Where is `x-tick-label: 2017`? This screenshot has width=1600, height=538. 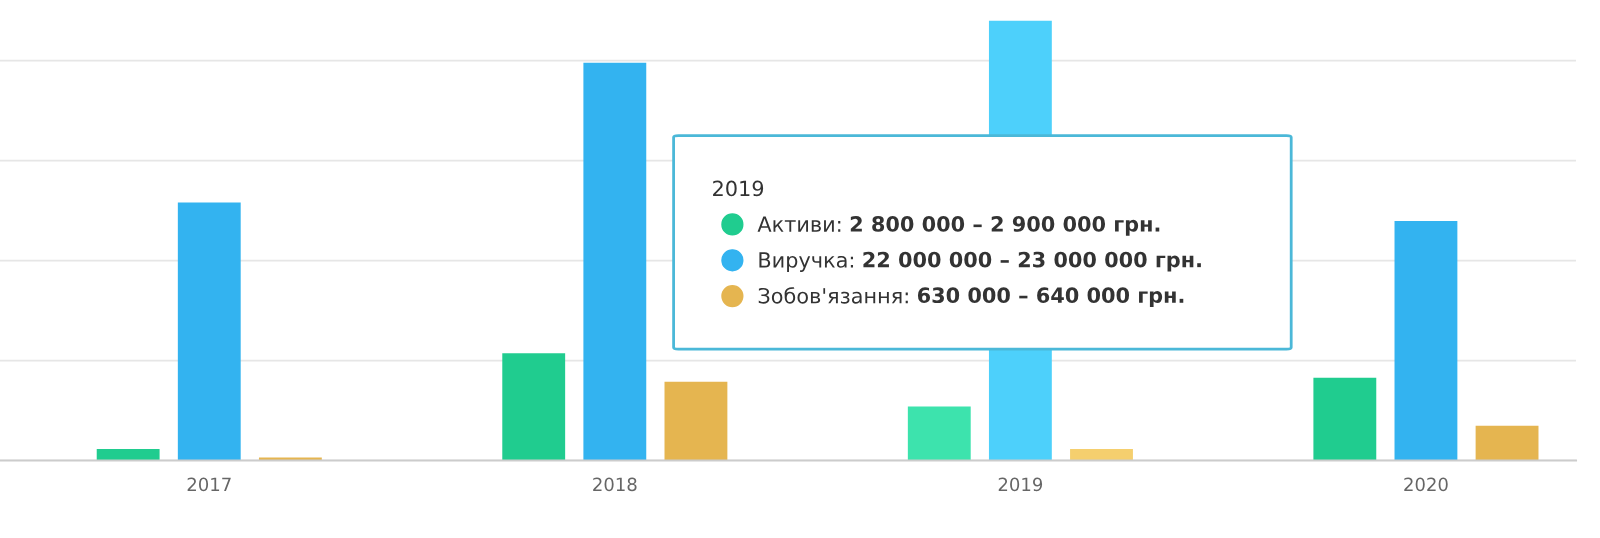
x-tick-label: 2017 is located at coordinates (209, 484).